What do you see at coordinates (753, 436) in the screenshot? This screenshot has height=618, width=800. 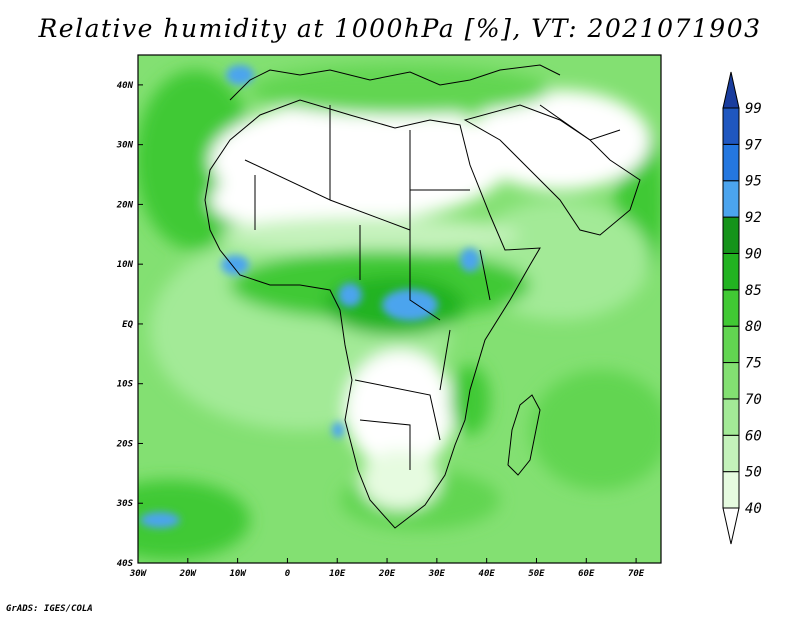 I see `colorbar-level-label: 60` at bounding box center [753, 436].